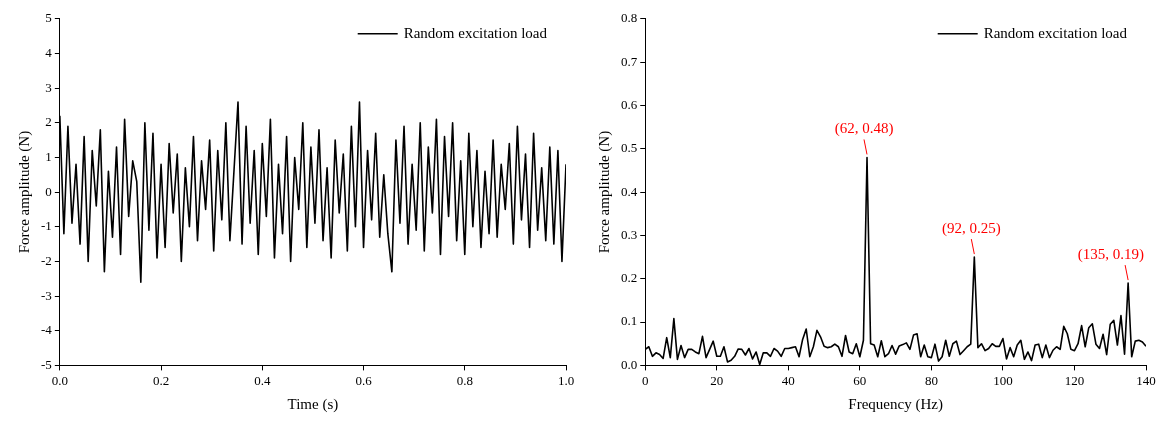 Image resolution: width=1173 pixels, height=423 pixels. What do you see at coordinates (48, 18) in the screenshot?
I see `y-tick-label: 5` at bounding box center [48, 18].